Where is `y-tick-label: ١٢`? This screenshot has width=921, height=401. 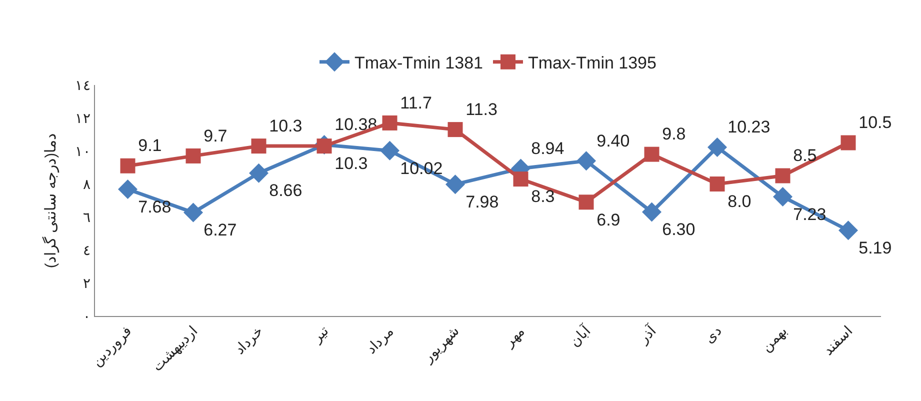
y-tick-label: ١٢ is located at coordinates (83, 118).